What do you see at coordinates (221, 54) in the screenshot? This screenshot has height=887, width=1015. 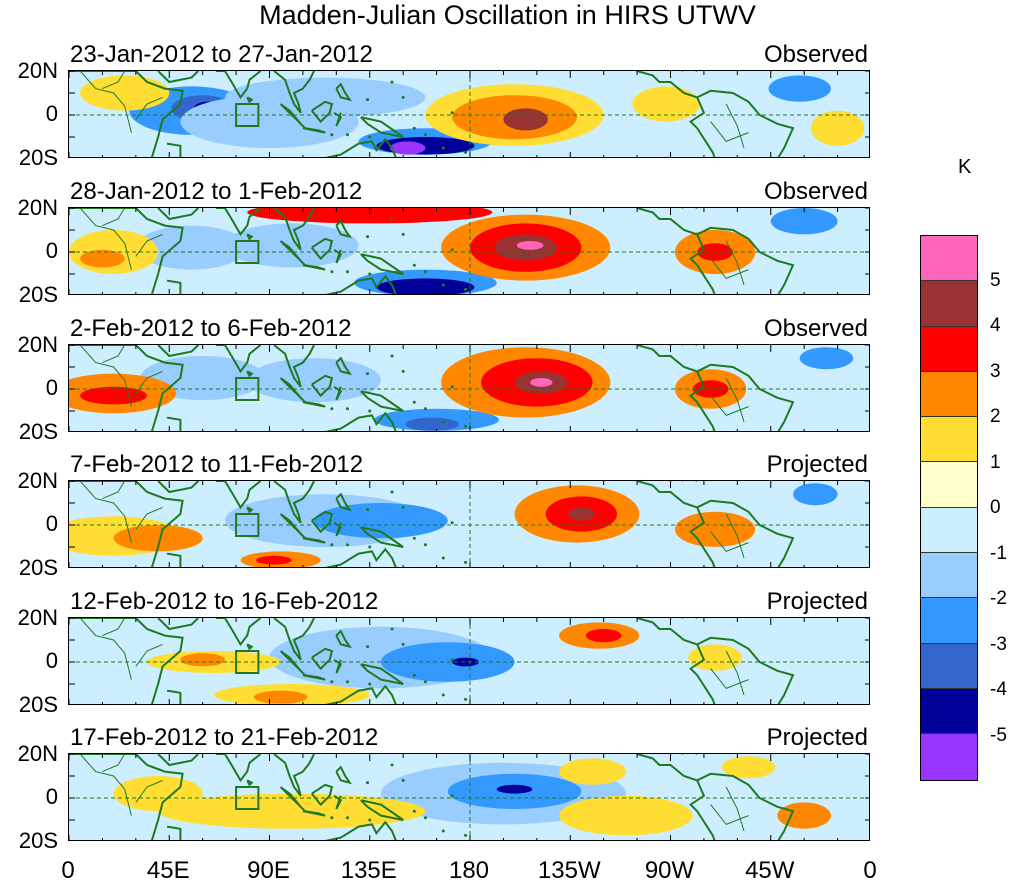 I see `panel-date-range: 23-Jan-2012 to 27-Jan-2012` at bounding box center [221, 54].